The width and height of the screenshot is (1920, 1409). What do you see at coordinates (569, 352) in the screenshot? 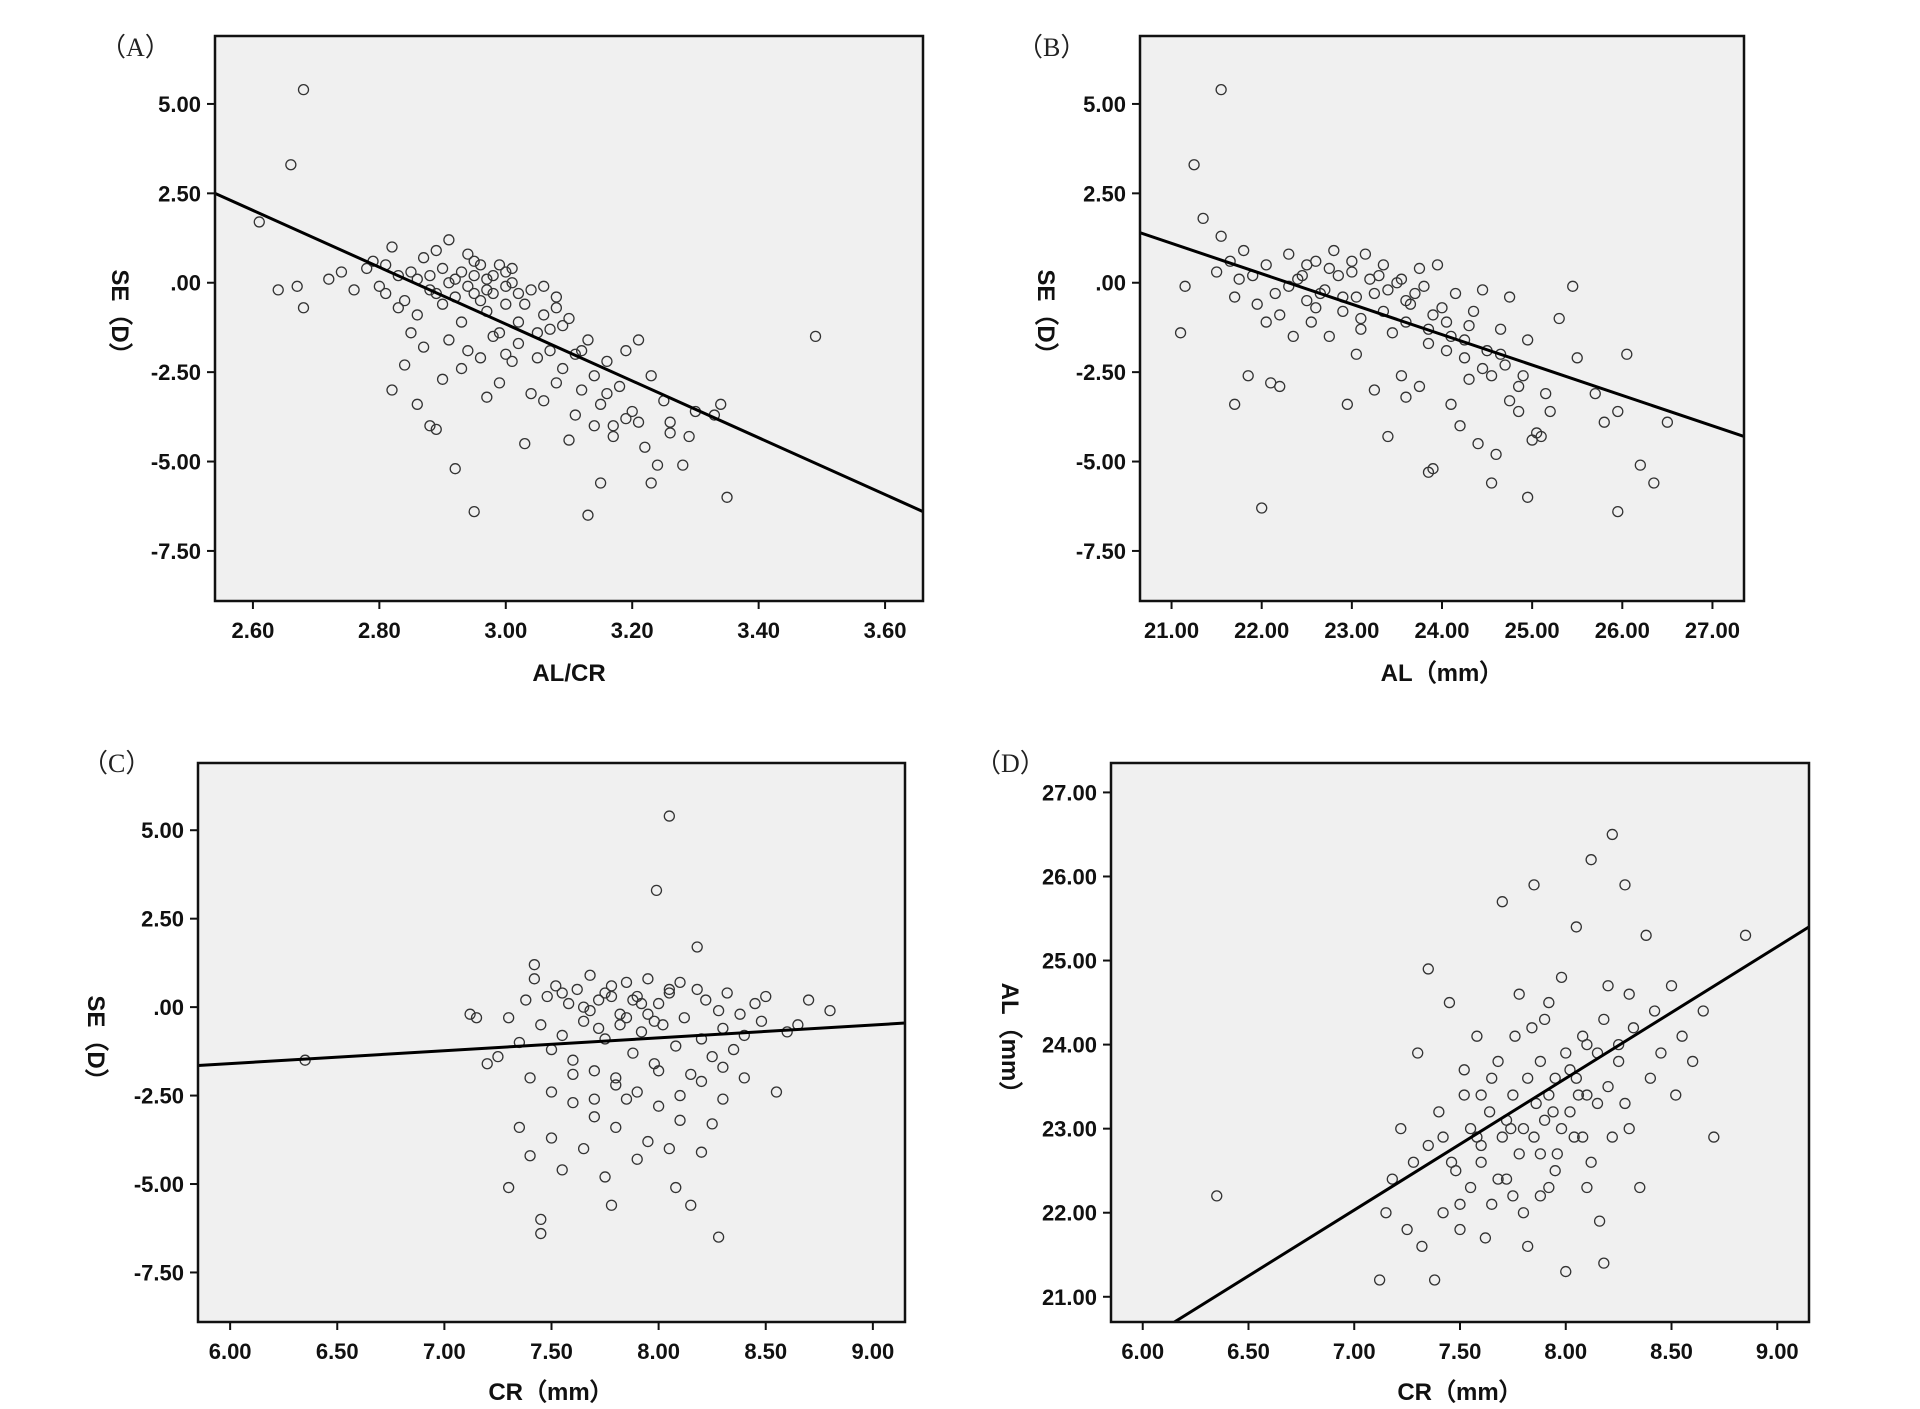
I see `fit-line-a` at bounding box center [569, 352].